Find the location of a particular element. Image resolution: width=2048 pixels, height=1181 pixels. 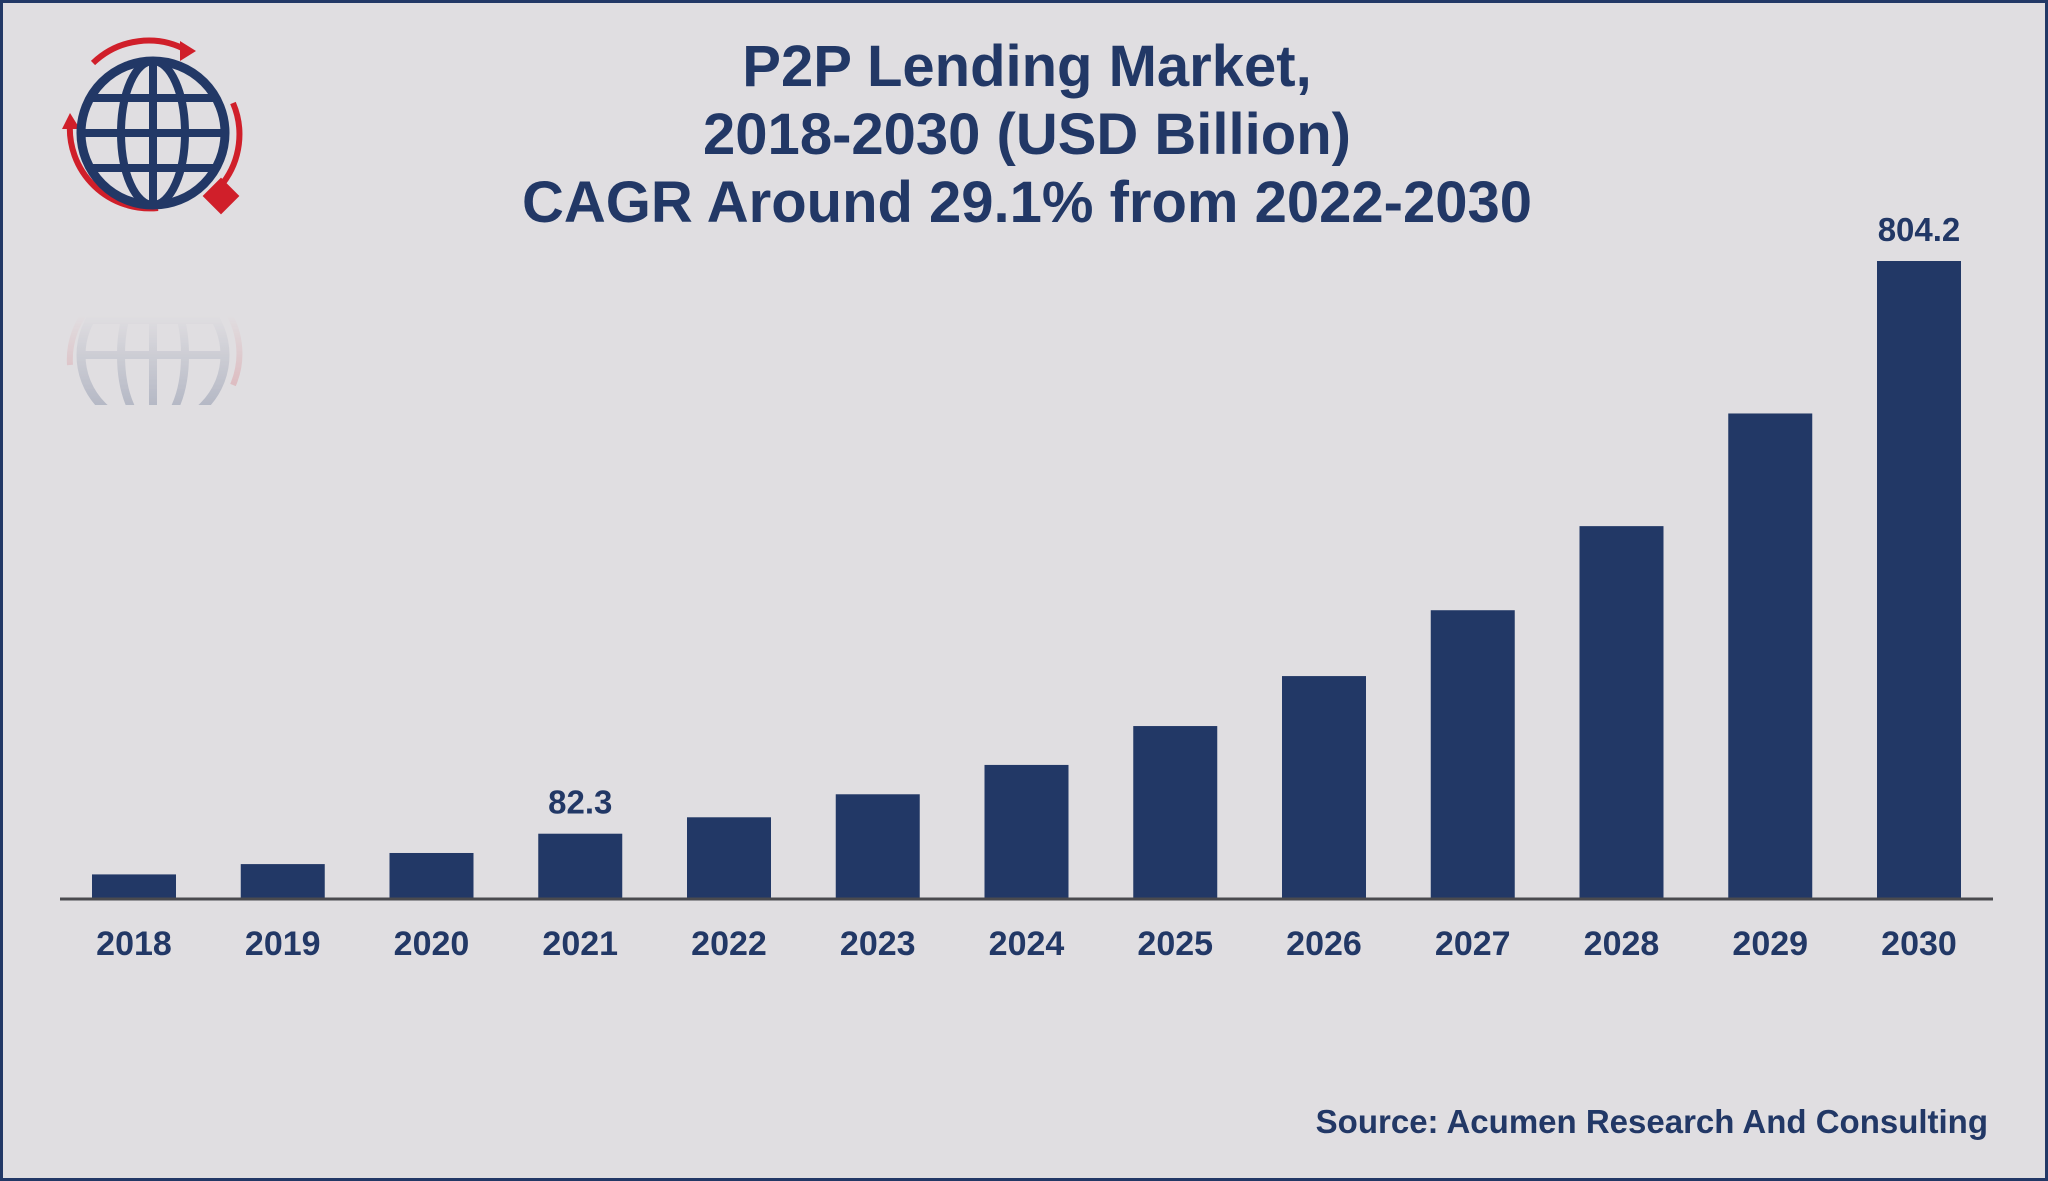

x-tick-label-2027: 2027 is located at coordinates (1473, 944).